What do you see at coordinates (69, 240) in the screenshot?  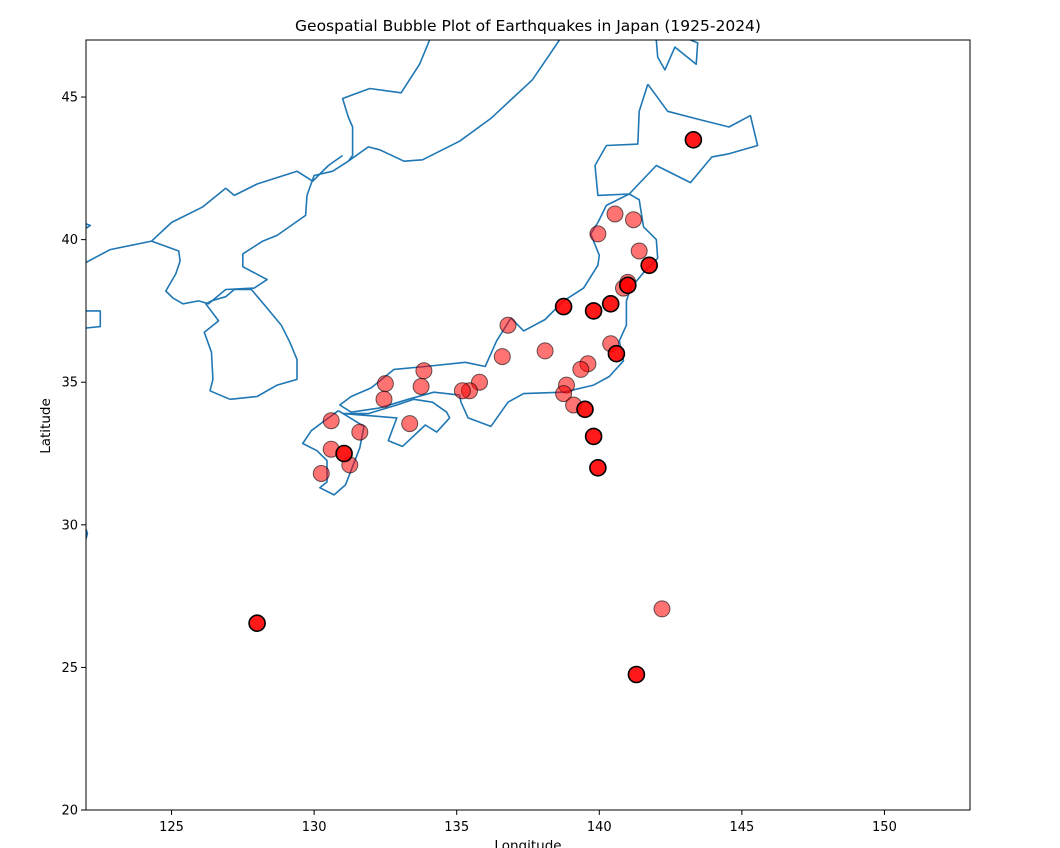 I see `y-tick-label: 40` at bounding box center [69, 240].